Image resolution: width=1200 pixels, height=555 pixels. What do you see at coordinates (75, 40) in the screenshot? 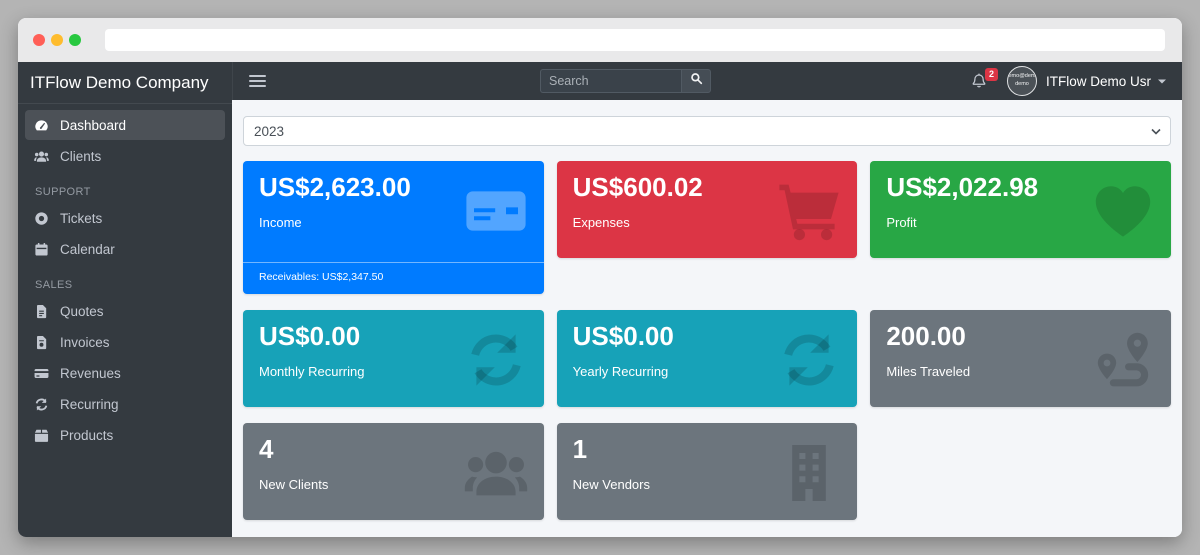
I see `maximize-window-button` at bounding box center [75, 40].